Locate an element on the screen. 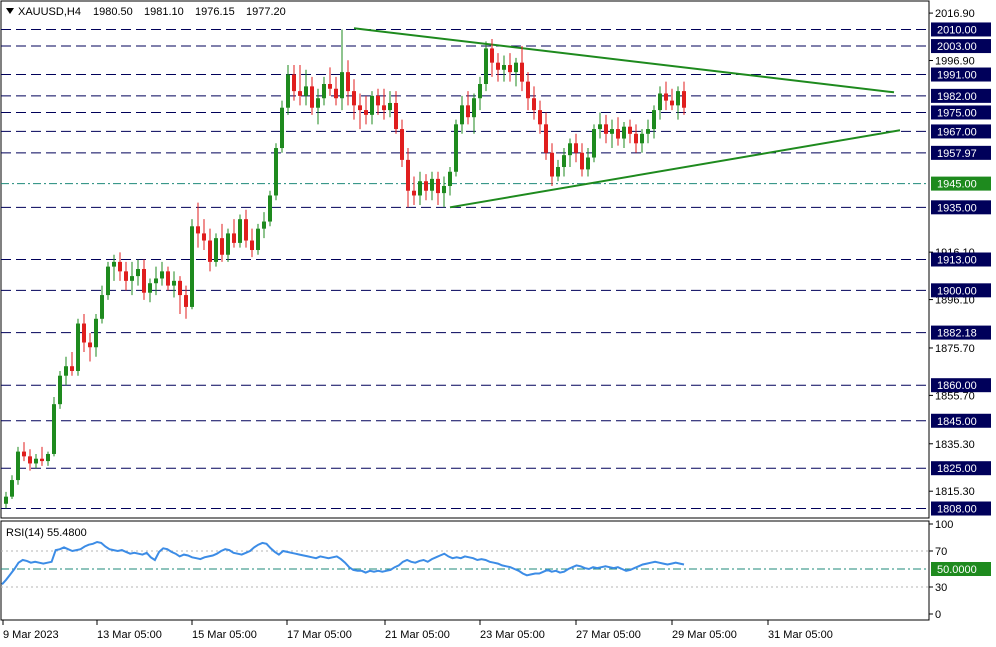 Image resolution: width=996 pixels, height=647 pixels. rsi-tick-label: 100 is located at coordinates (944, 525).